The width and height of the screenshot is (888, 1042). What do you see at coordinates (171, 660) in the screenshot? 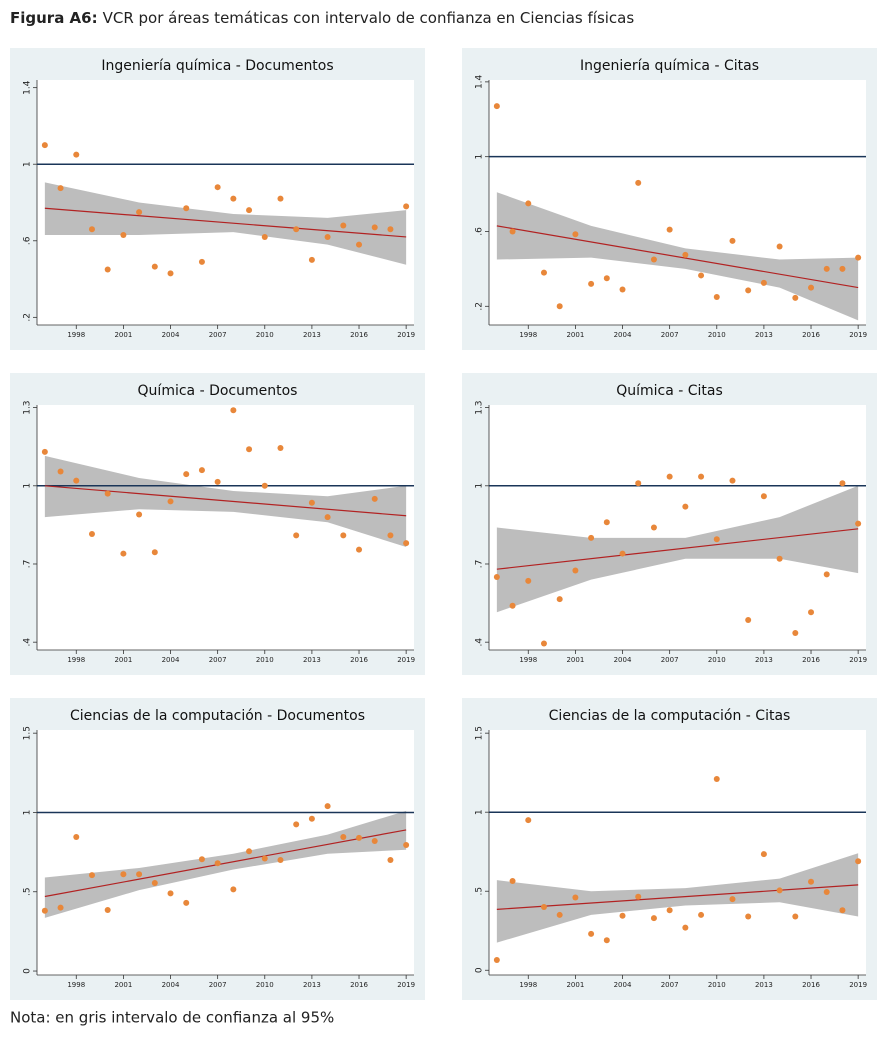
I see `x-tick-label: 2004` at bounding box center [171, 660].